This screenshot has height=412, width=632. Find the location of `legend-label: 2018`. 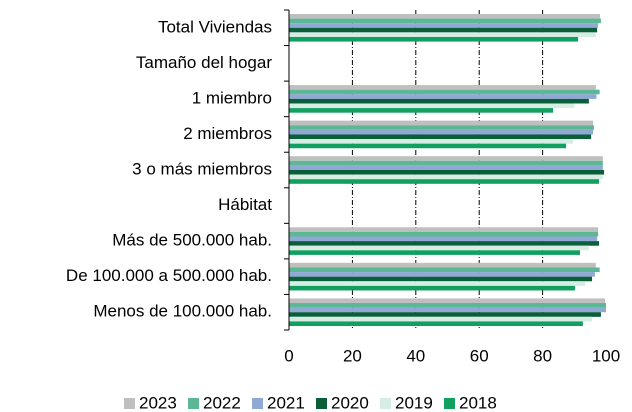

legend-label: 2018 is located at coordinates (478, 402).